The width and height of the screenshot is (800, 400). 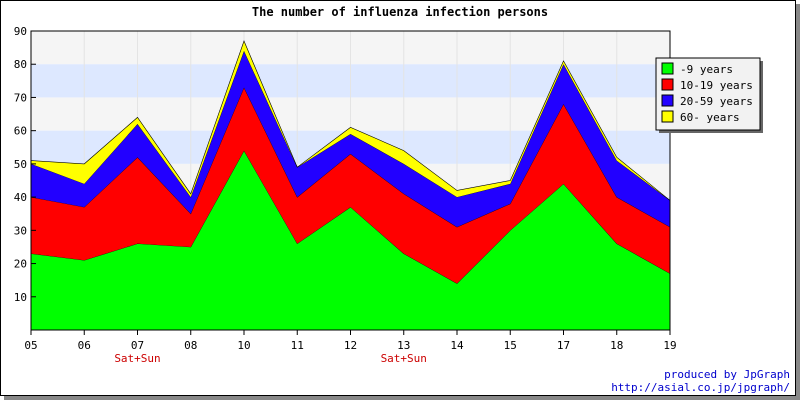 I want to click on x-tick-label: 14, so click(x=457, y=345).